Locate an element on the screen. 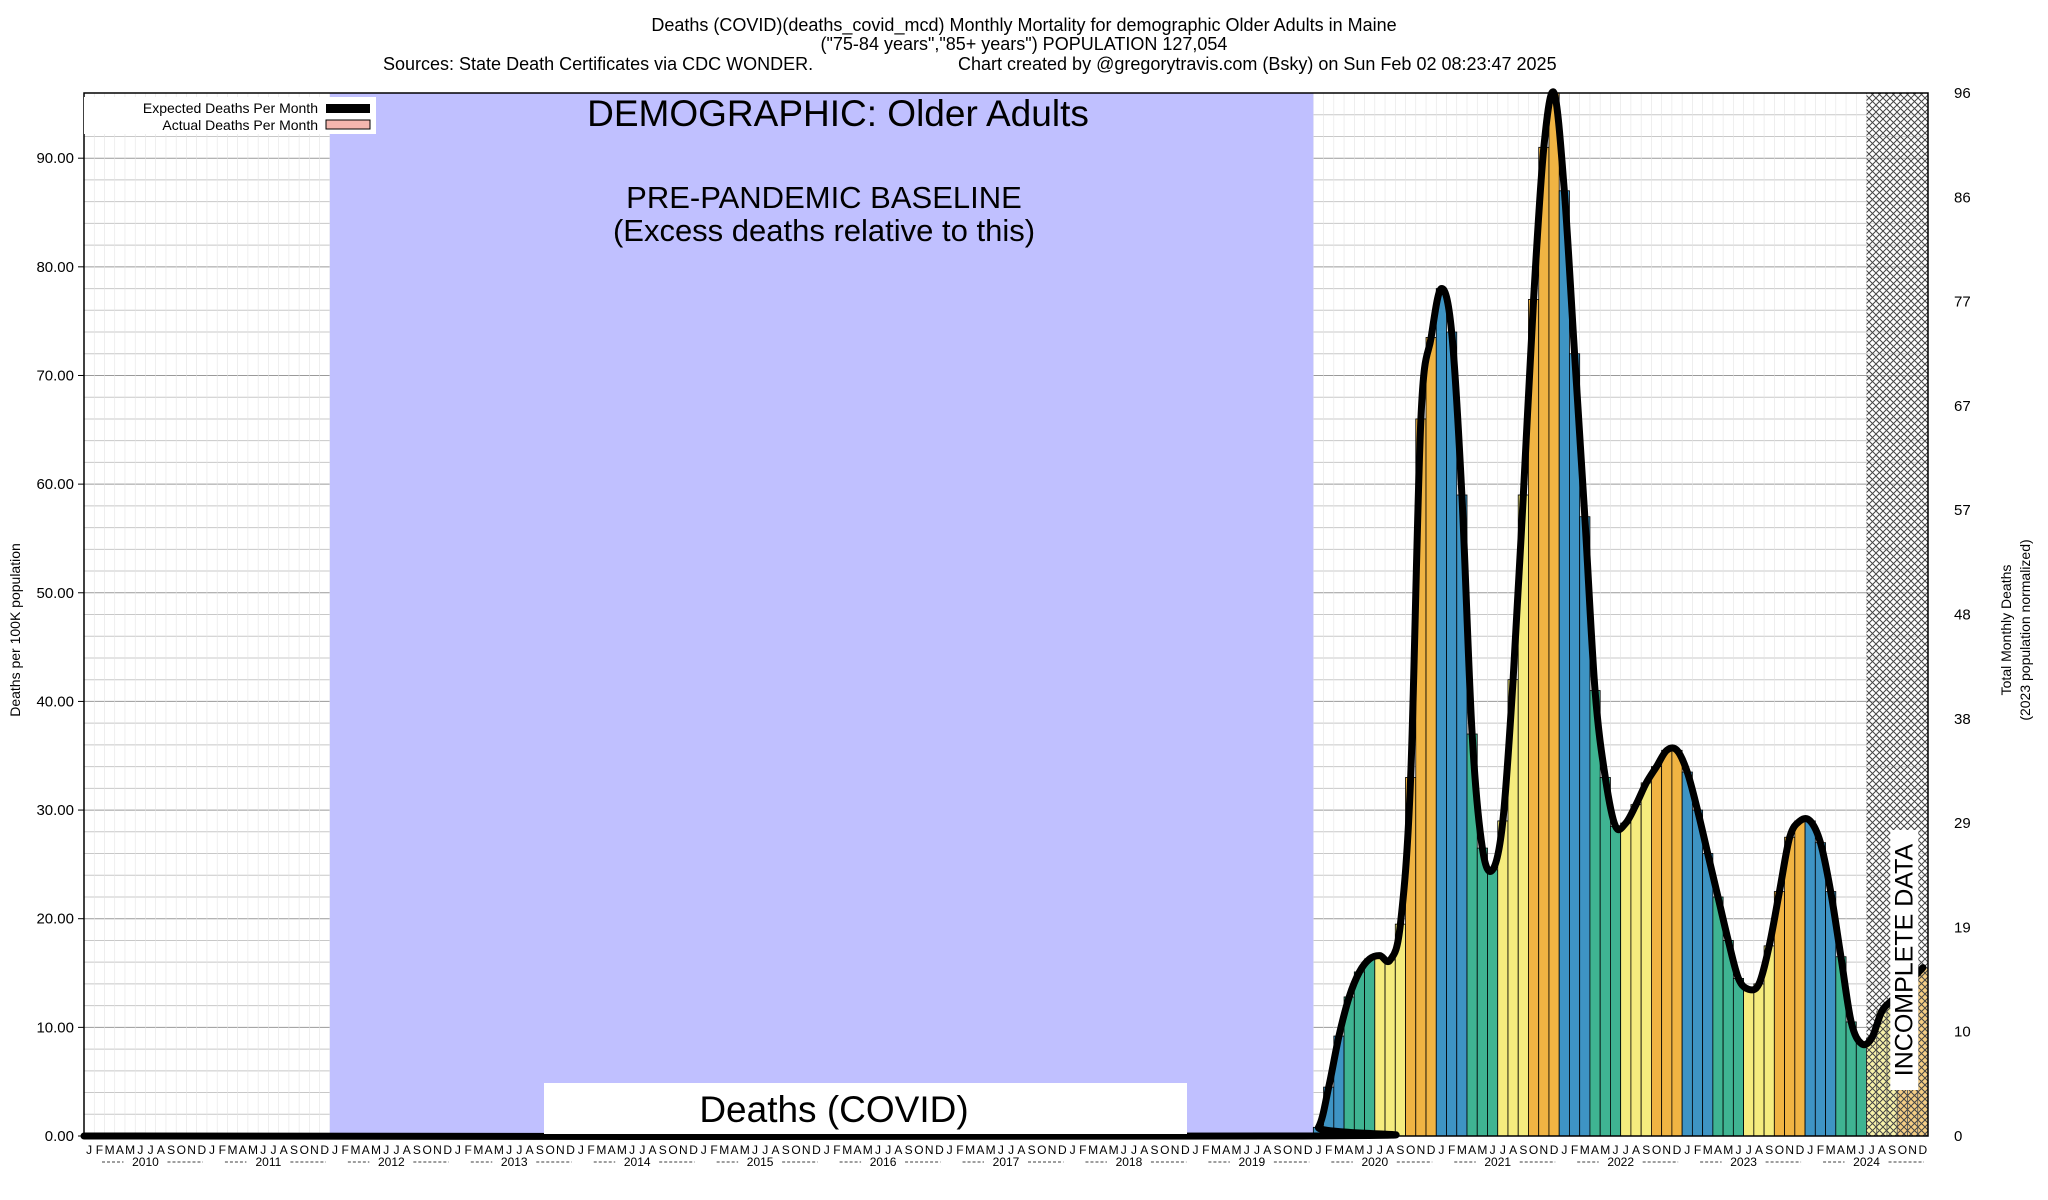 The image size is (2048, 1200). baseline-title: PRE-PANDEMIC BASELINE is located at coordinates (824, 197).